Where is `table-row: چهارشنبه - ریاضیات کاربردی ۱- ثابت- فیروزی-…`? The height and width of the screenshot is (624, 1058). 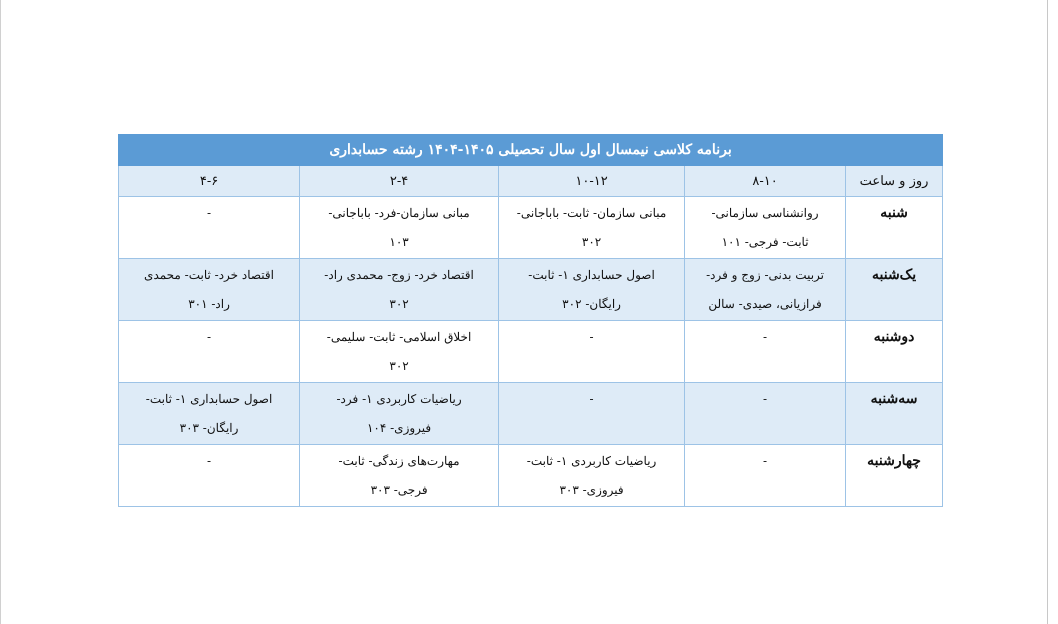
table-row: چهارشنبه - ریاضیات کاربردی ۱- ثابت- فیروزی-… is located at coordinates (530, 475).